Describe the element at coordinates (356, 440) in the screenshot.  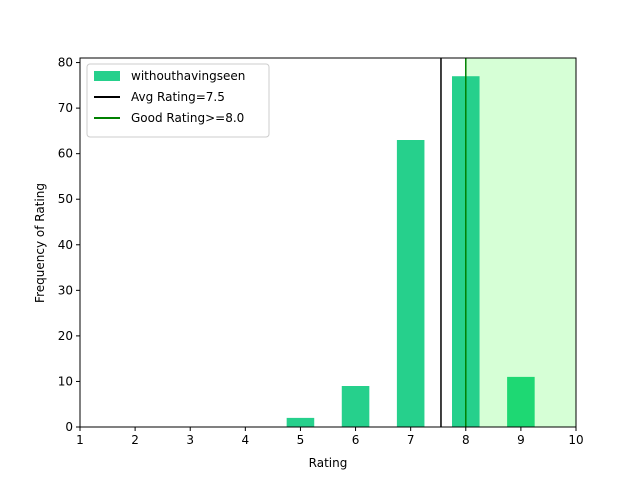
I see `x-tick-label: 6` at that location.